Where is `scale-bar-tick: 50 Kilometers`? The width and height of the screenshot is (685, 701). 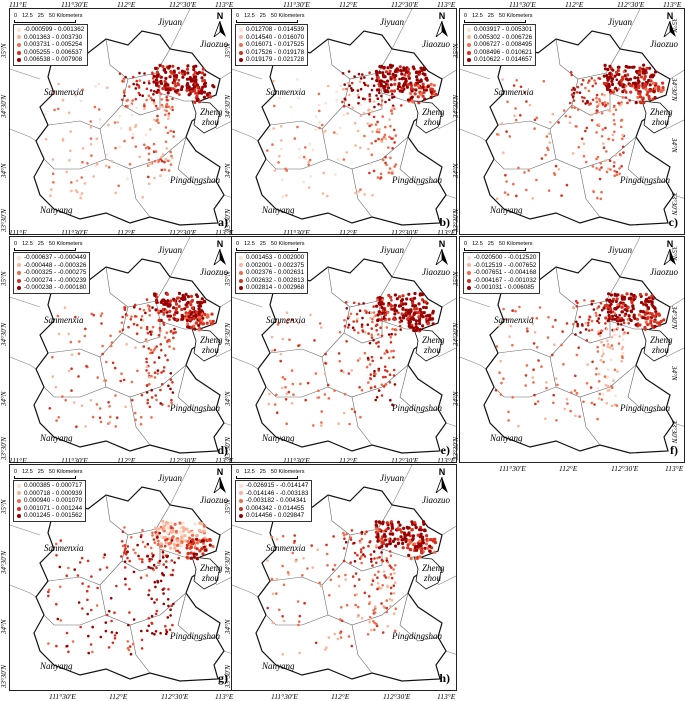
scale-bar-tick: 50 Kilometers is located at coordinates (65, 472).